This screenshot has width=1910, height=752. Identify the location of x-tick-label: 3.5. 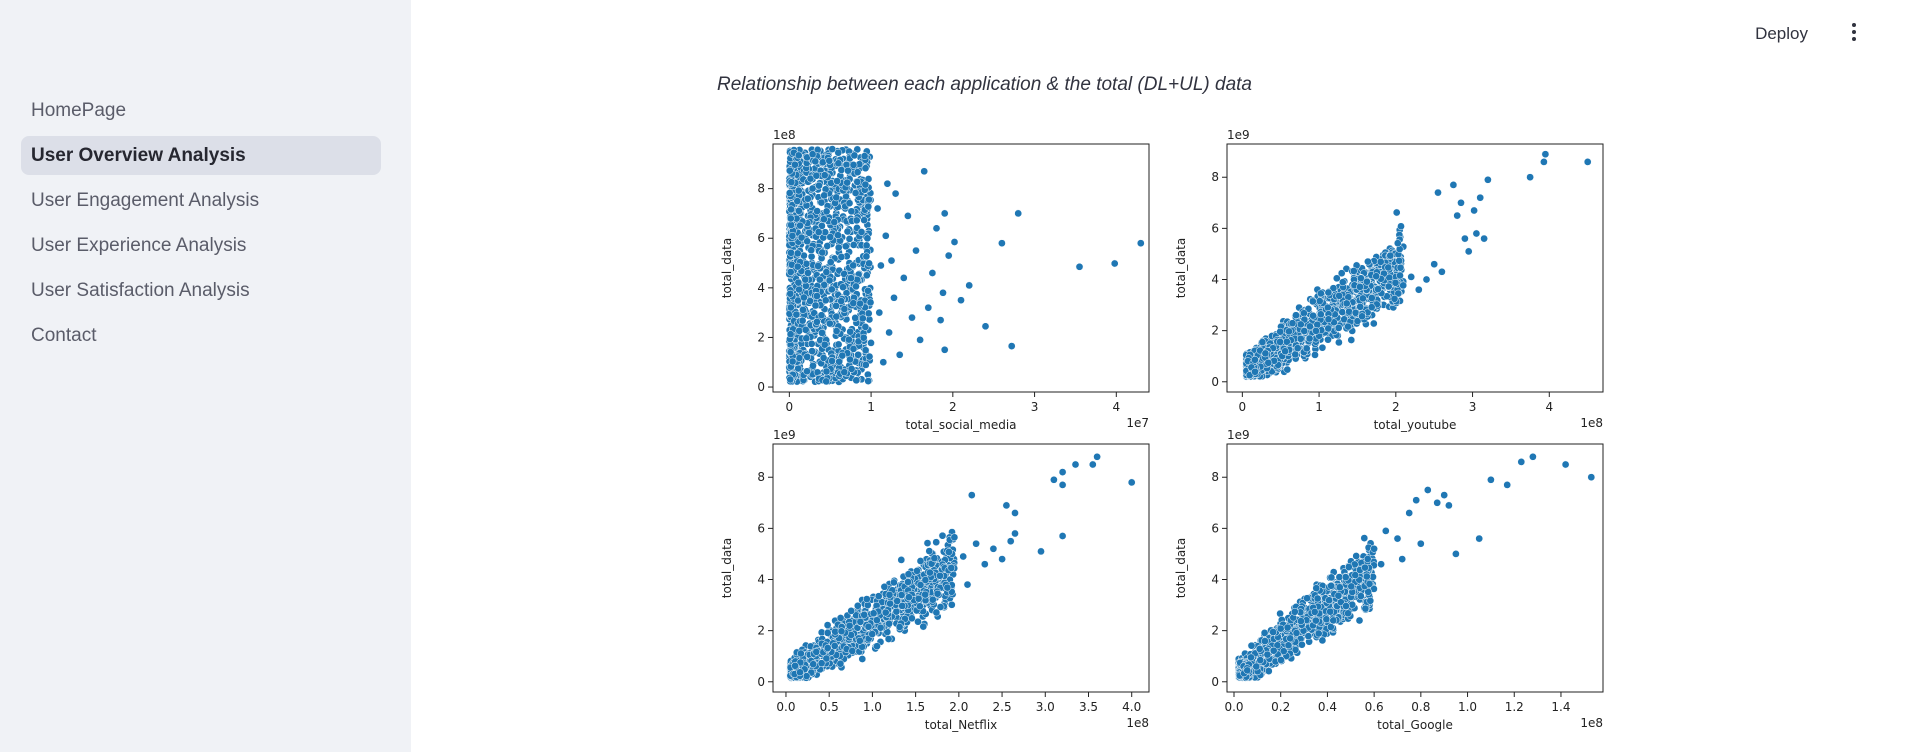
(1088, 707).